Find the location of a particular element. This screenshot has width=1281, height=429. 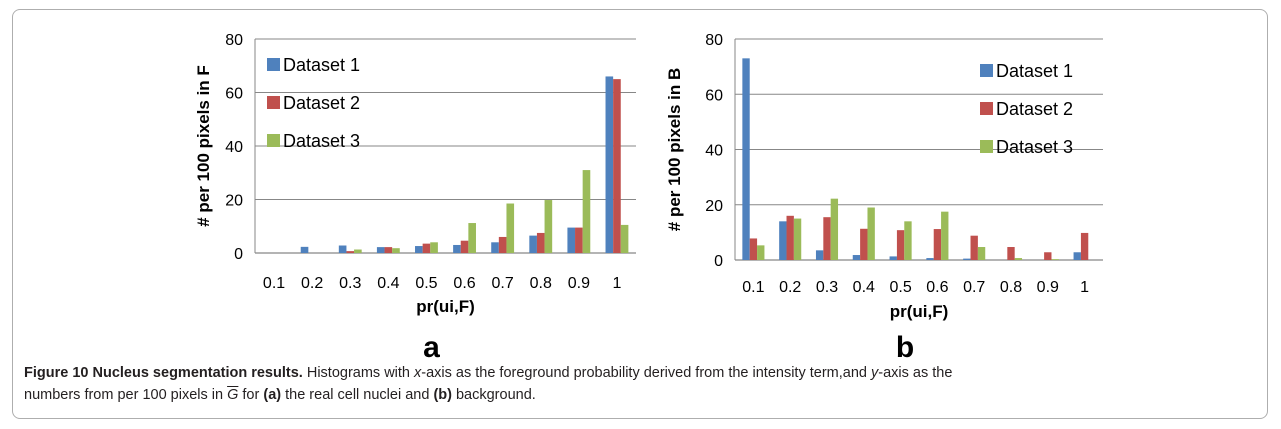

caption-text-3: -axis as the is located at coordinates (915, 373).